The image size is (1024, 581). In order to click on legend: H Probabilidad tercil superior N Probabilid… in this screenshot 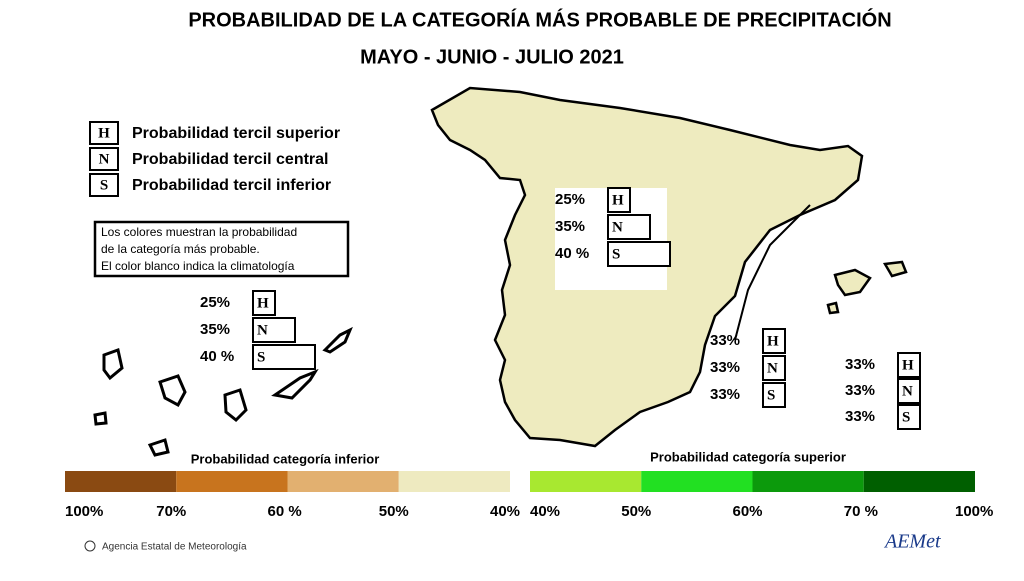, I will do `click(214, 159)`.